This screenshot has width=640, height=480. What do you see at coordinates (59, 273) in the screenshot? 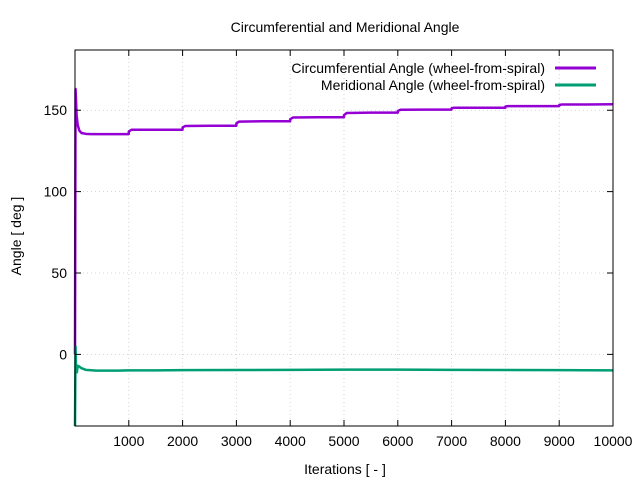
I see `y-tick-label: 50` at bounding box center [59, 273].